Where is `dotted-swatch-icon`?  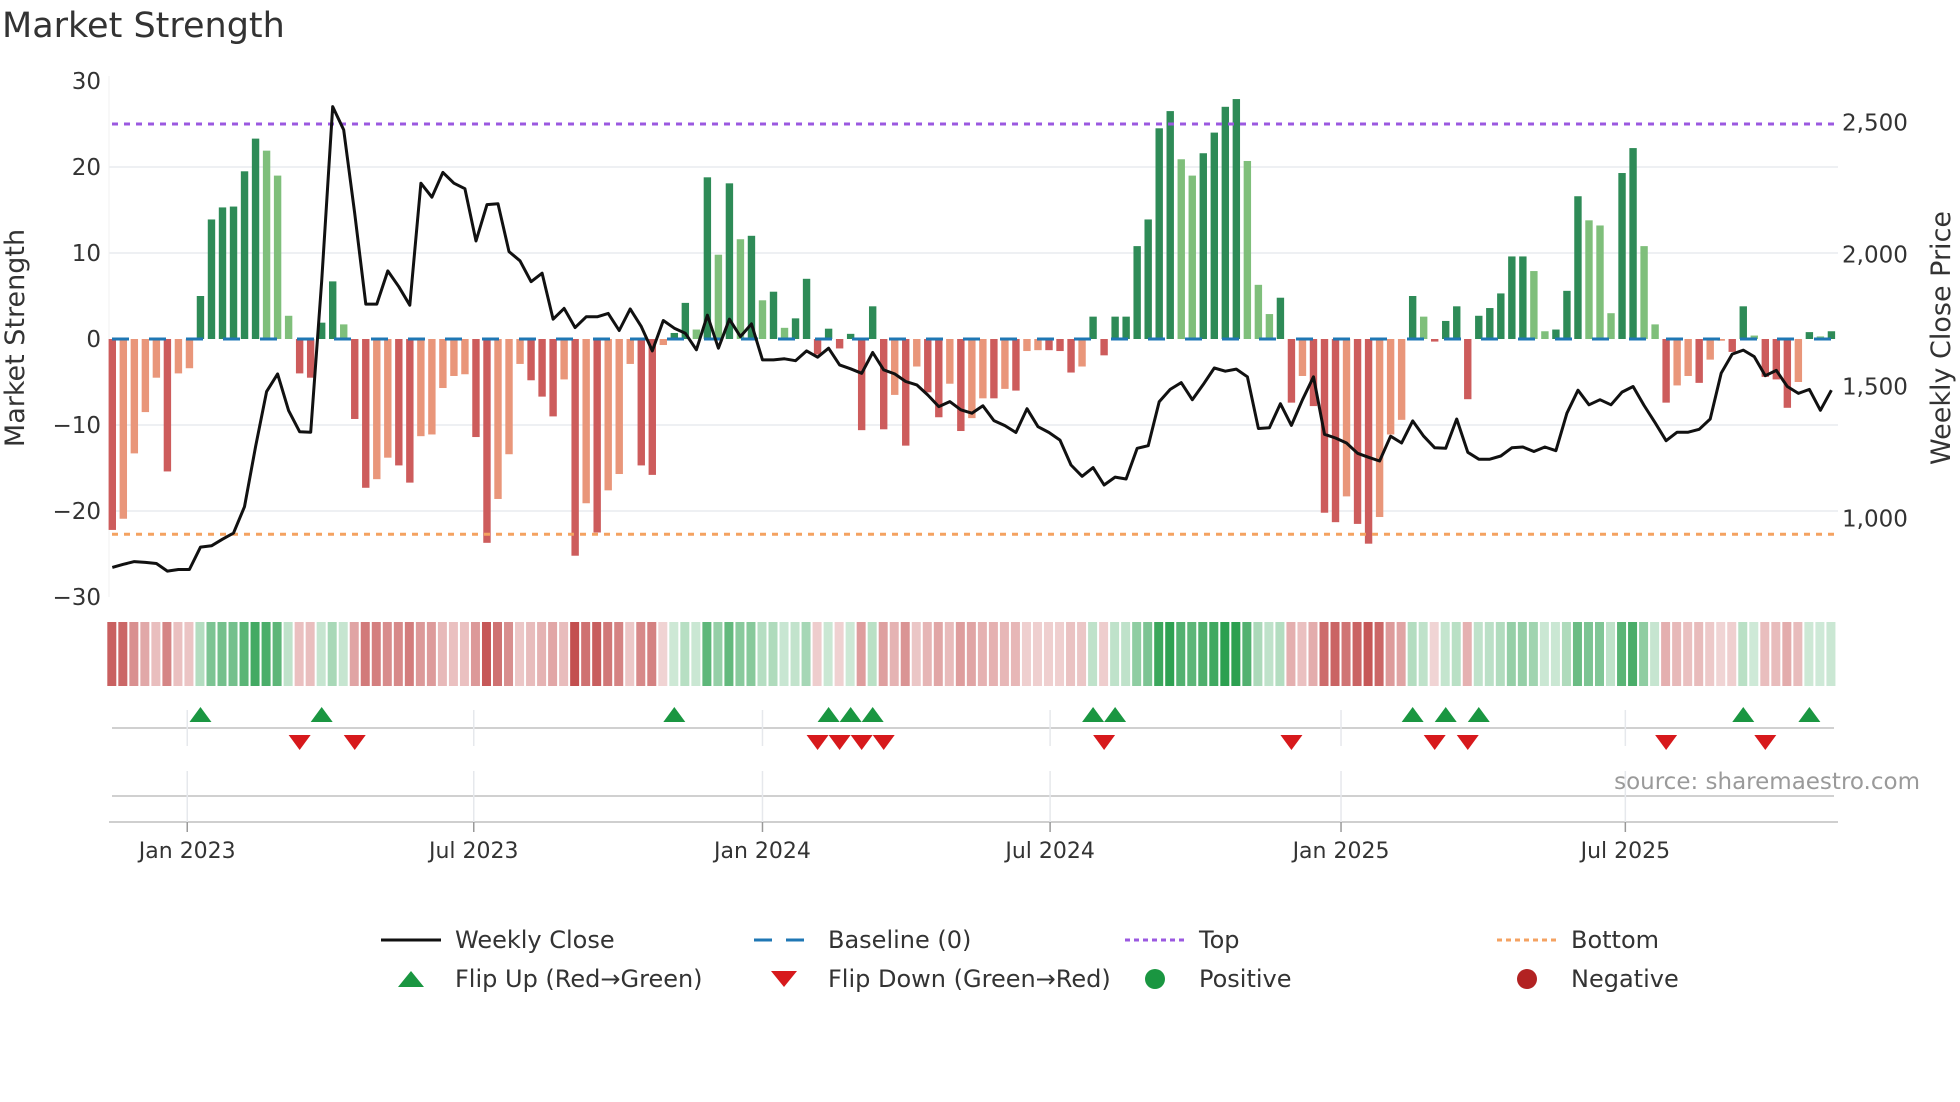
dotted-swatch-icon is located at coordinates (1155, 940).